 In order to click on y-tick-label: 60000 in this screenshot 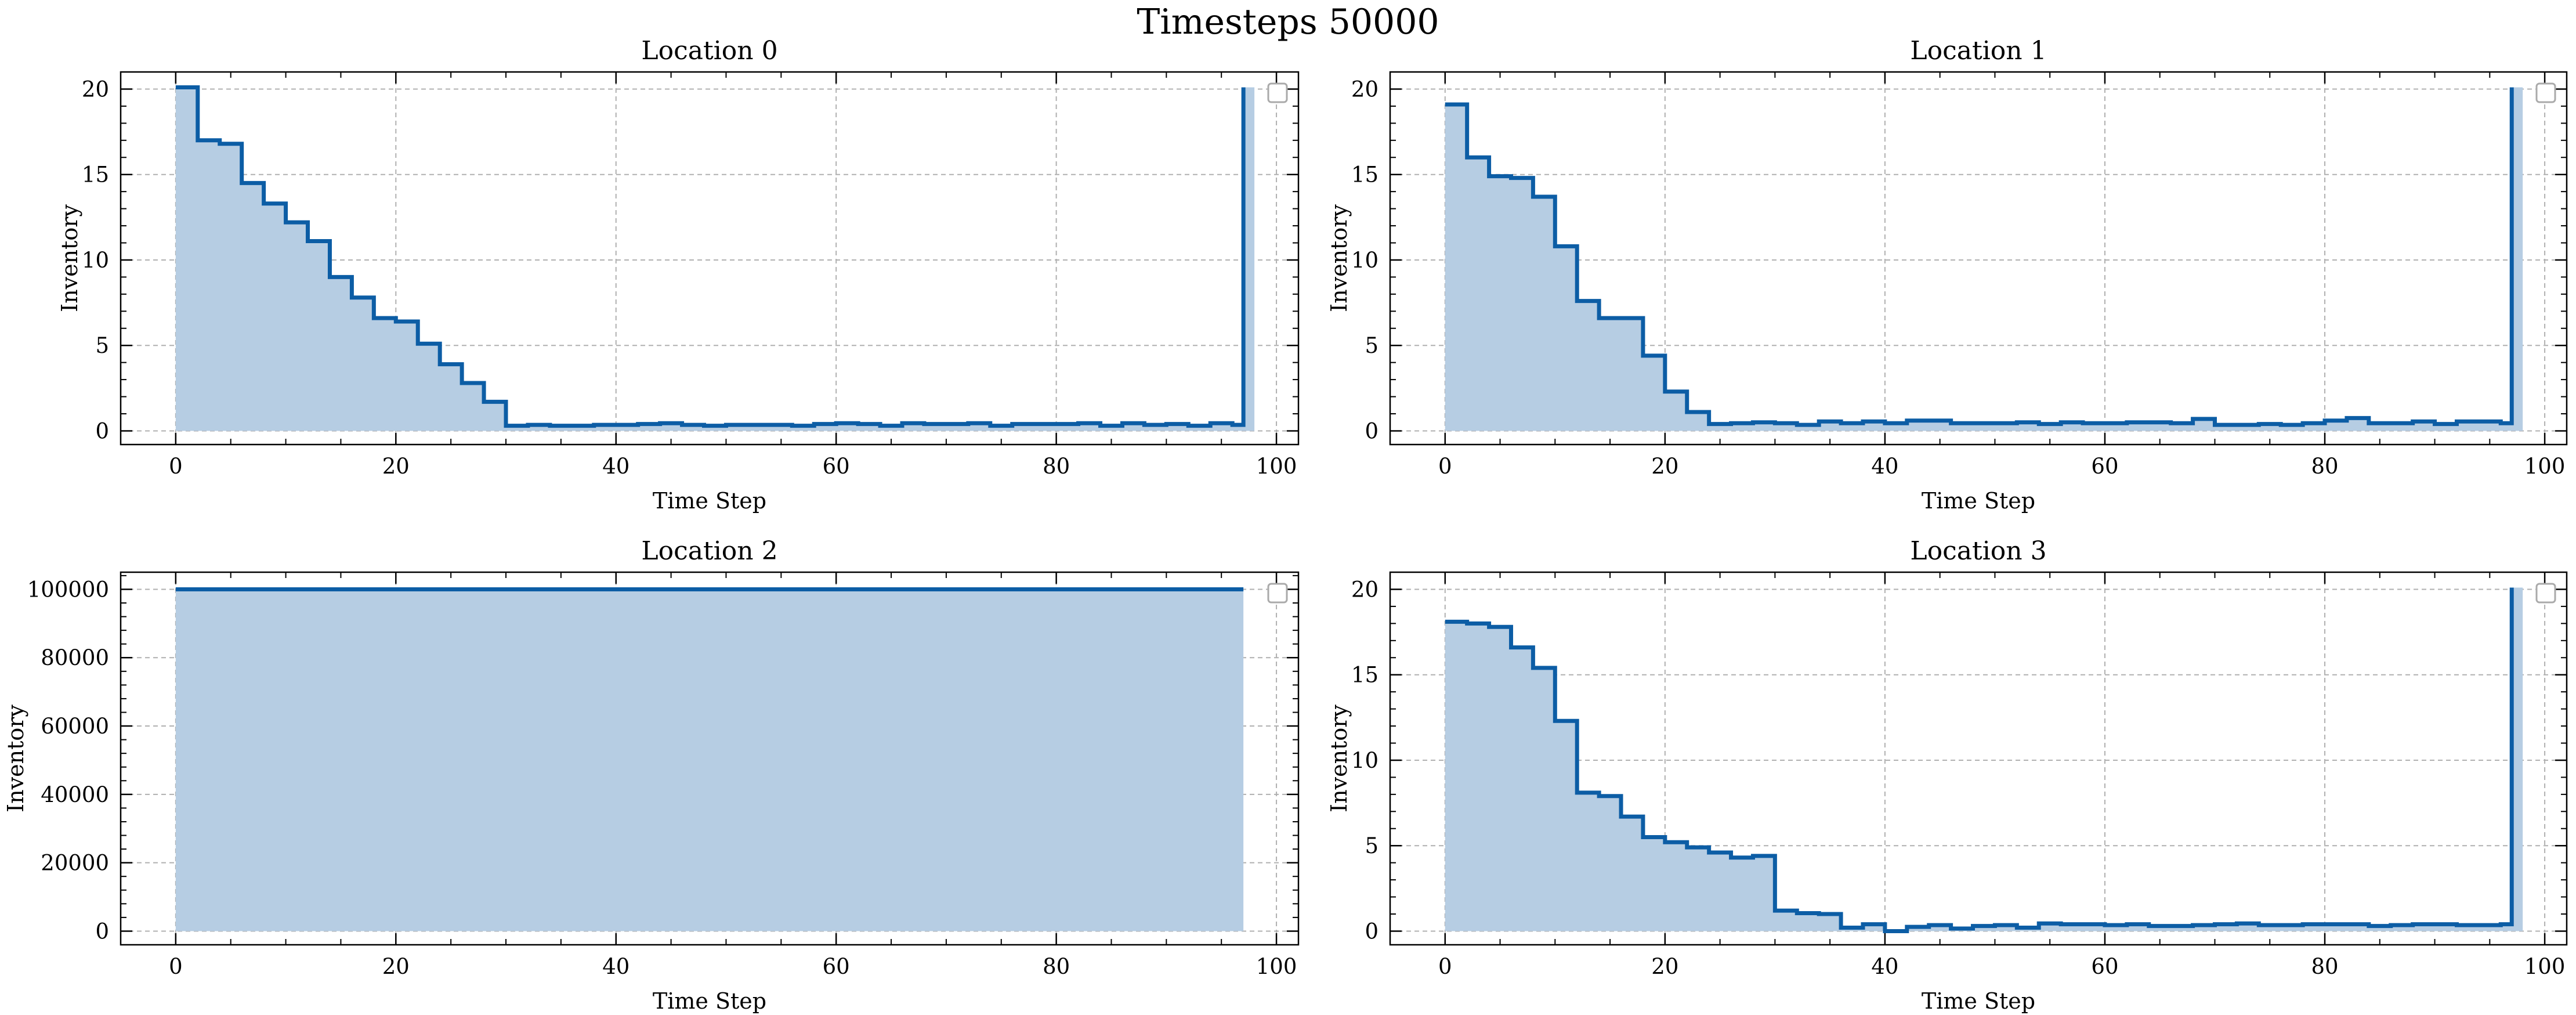, I will do `click(75, 726)`.